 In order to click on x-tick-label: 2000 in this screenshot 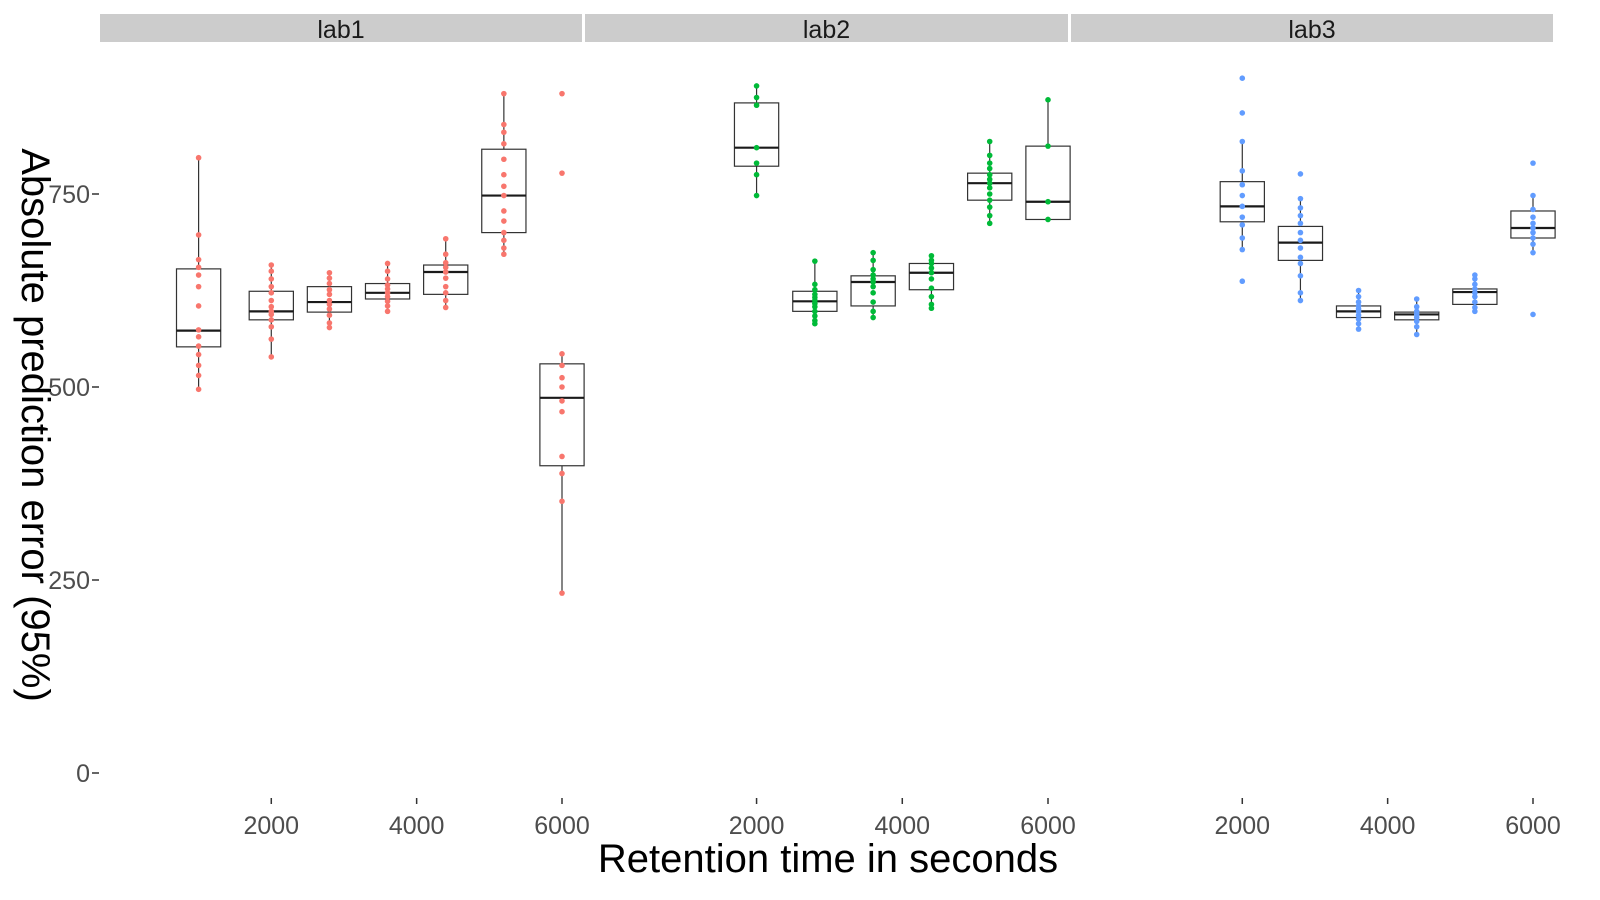, I will do `click(271, 826)`.